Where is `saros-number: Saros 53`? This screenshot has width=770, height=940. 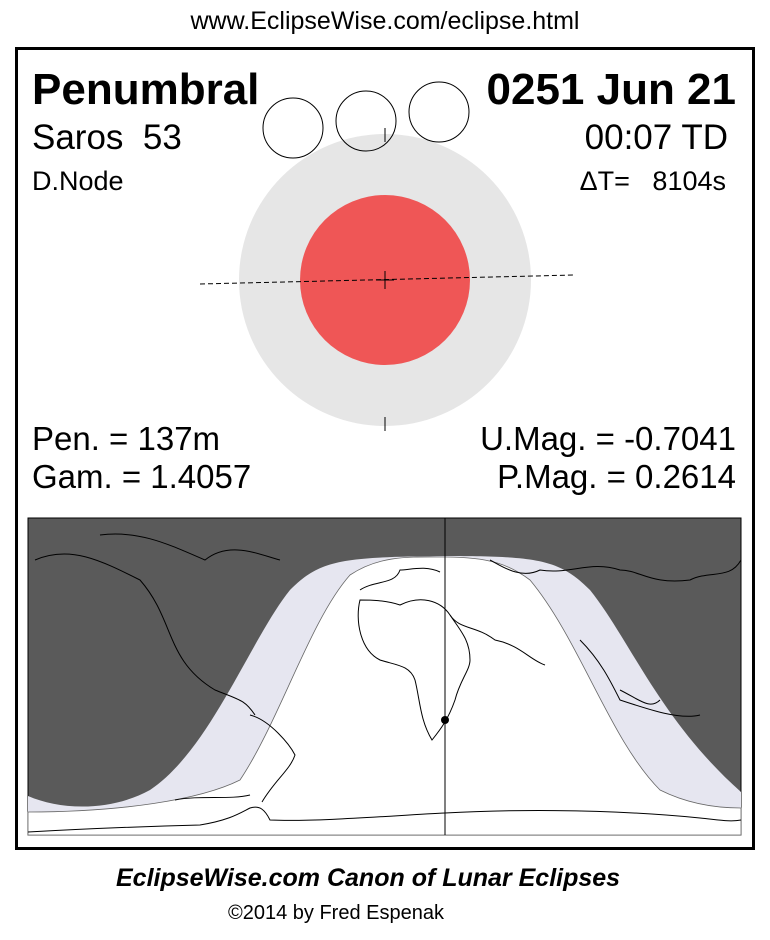 saros-number: Saros 53 is located at coordinates (107, 137).